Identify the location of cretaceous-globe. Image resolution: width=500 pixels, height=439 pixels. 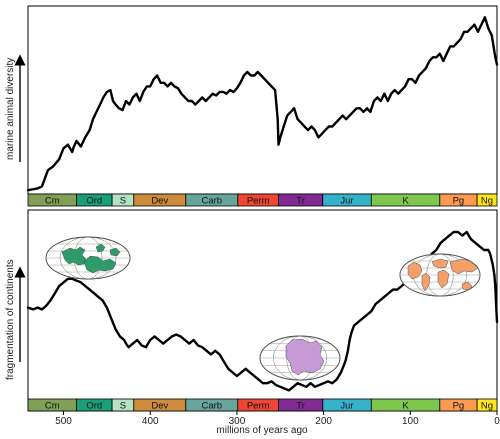
(440, 275).